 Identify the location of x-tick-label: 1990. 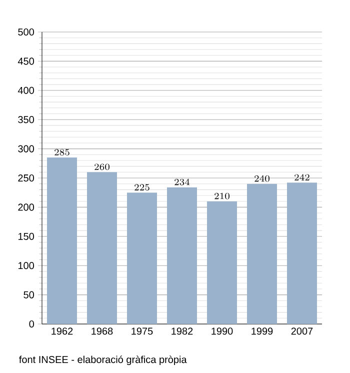
(222, 331).